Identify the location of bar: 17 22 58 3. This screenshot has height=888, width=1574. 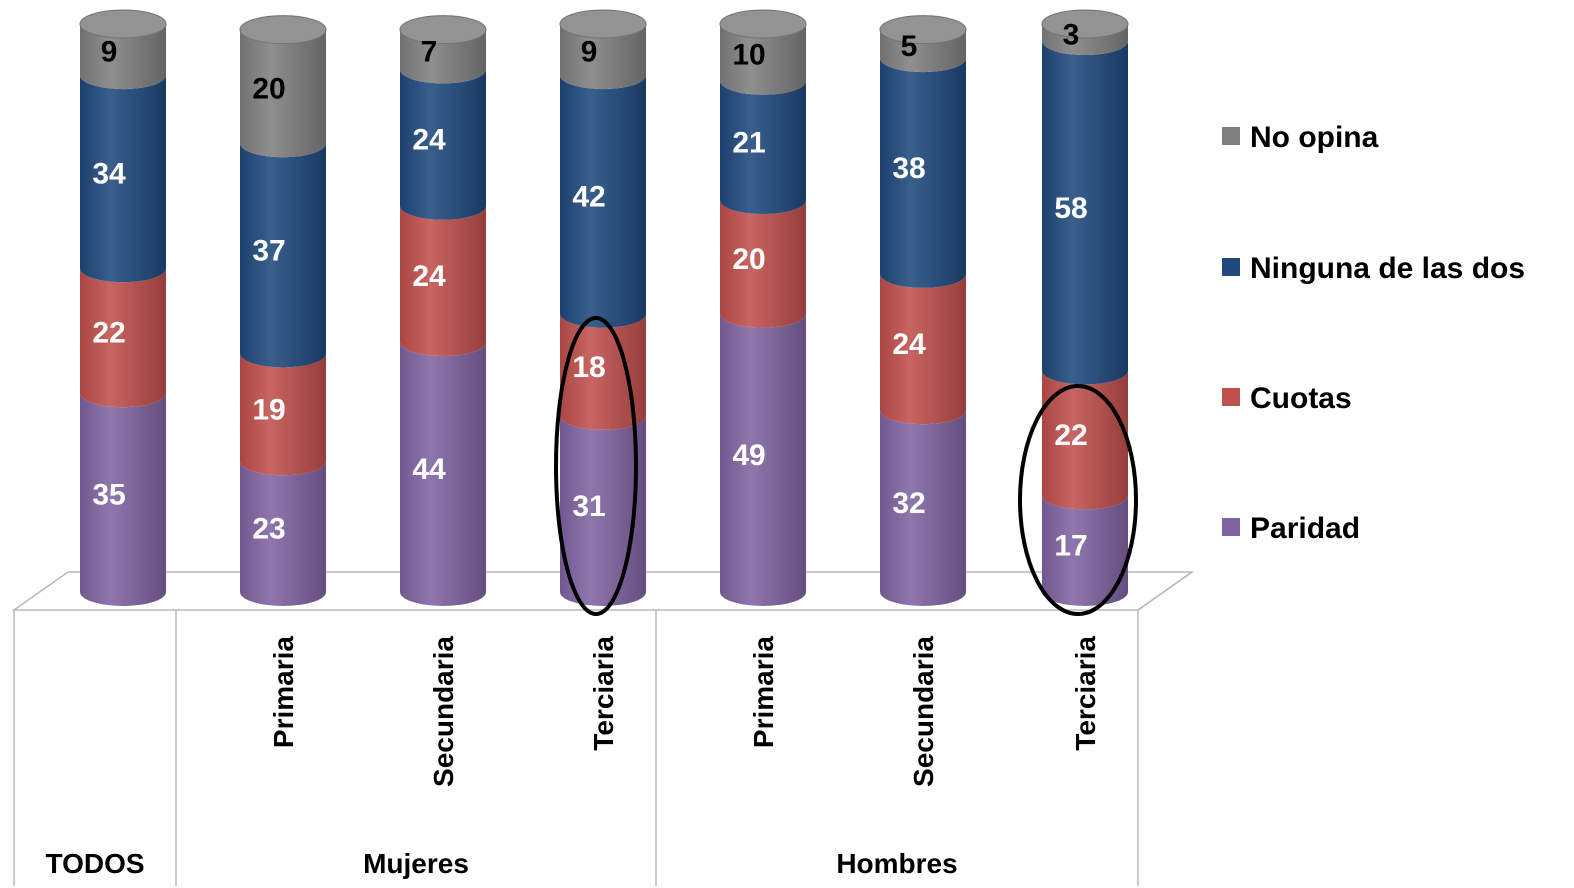
(1085, 307).